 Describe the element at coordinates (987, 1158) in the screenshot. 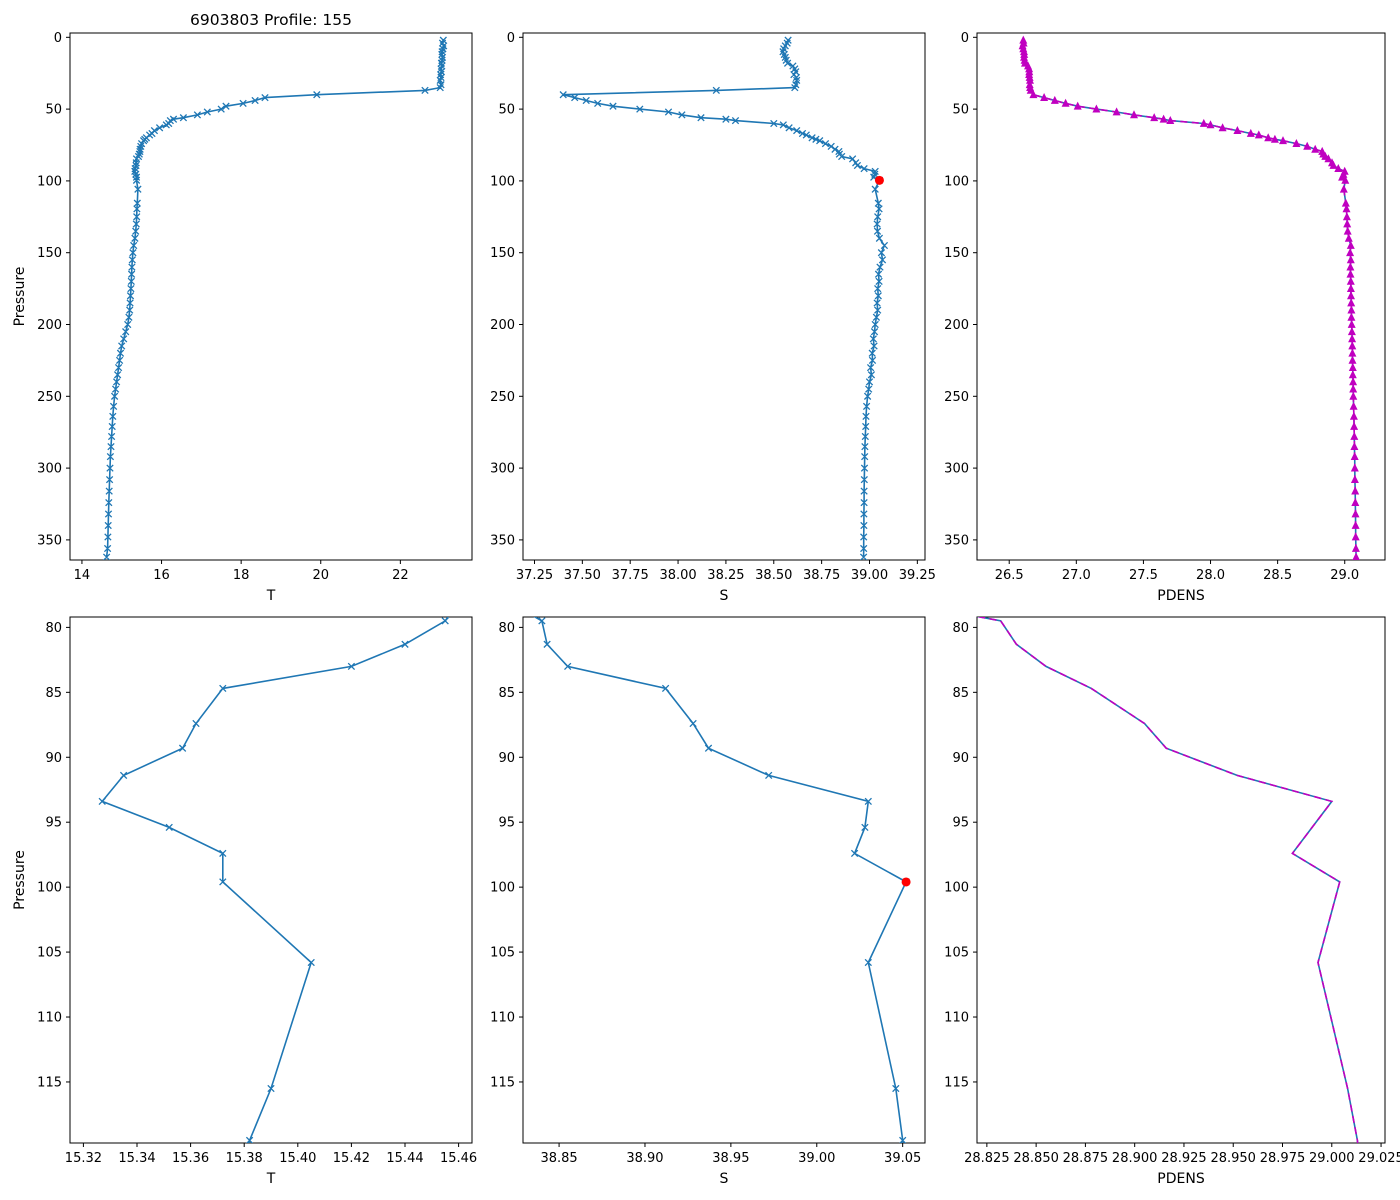

I see `x-tick-label: 28.825` at that location.